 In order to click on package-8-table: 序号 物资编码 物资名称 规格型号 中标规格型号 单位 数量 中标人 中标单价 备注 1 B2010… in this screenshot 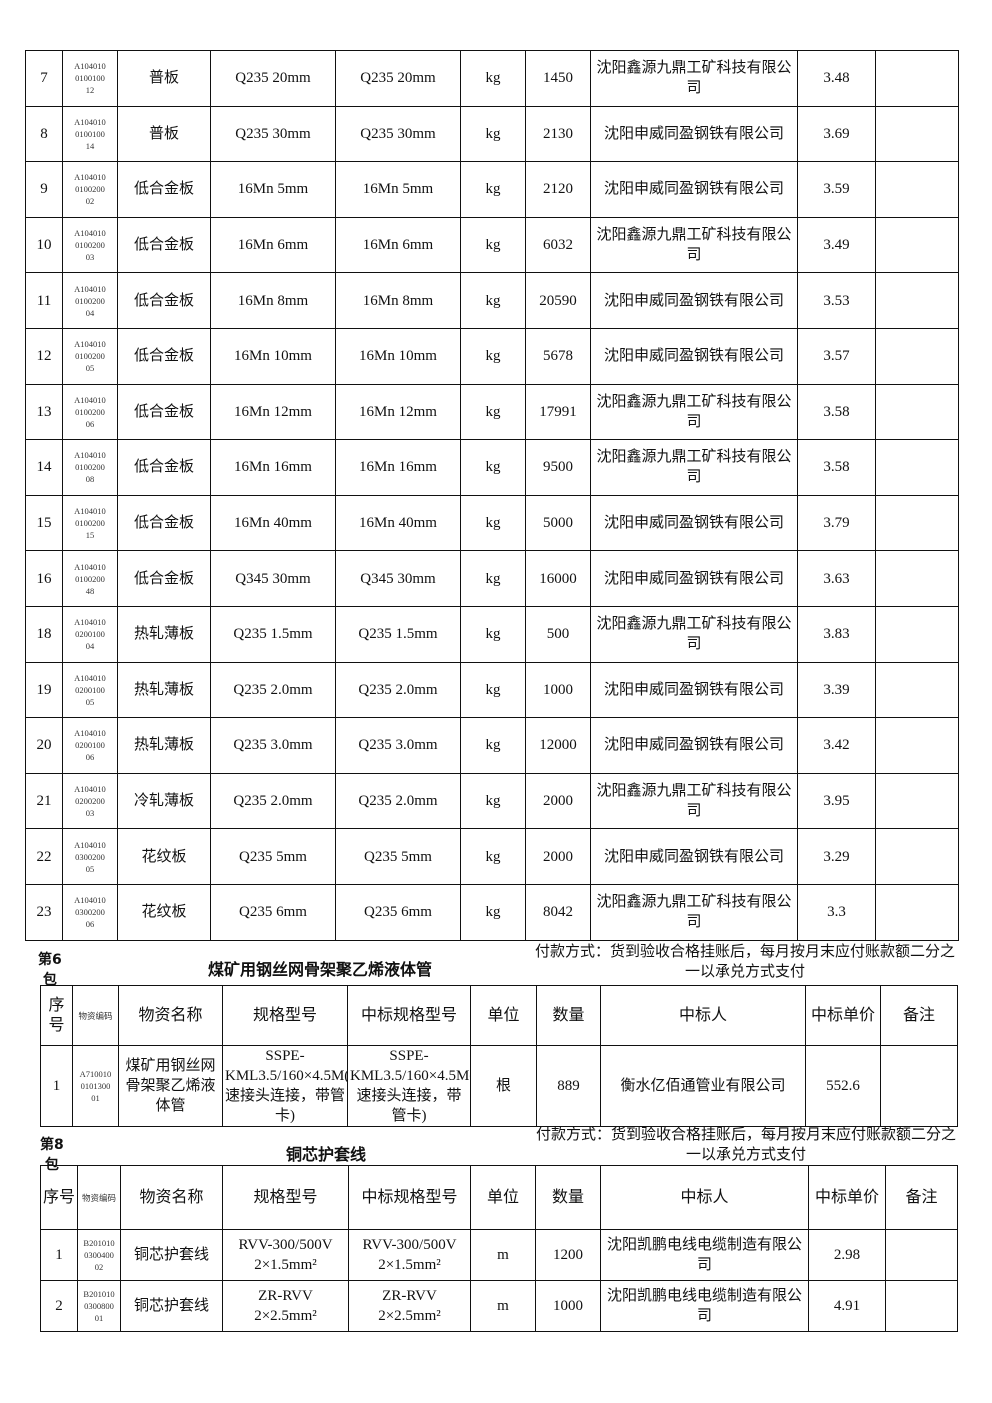, I will do `click(499, 1248)`.